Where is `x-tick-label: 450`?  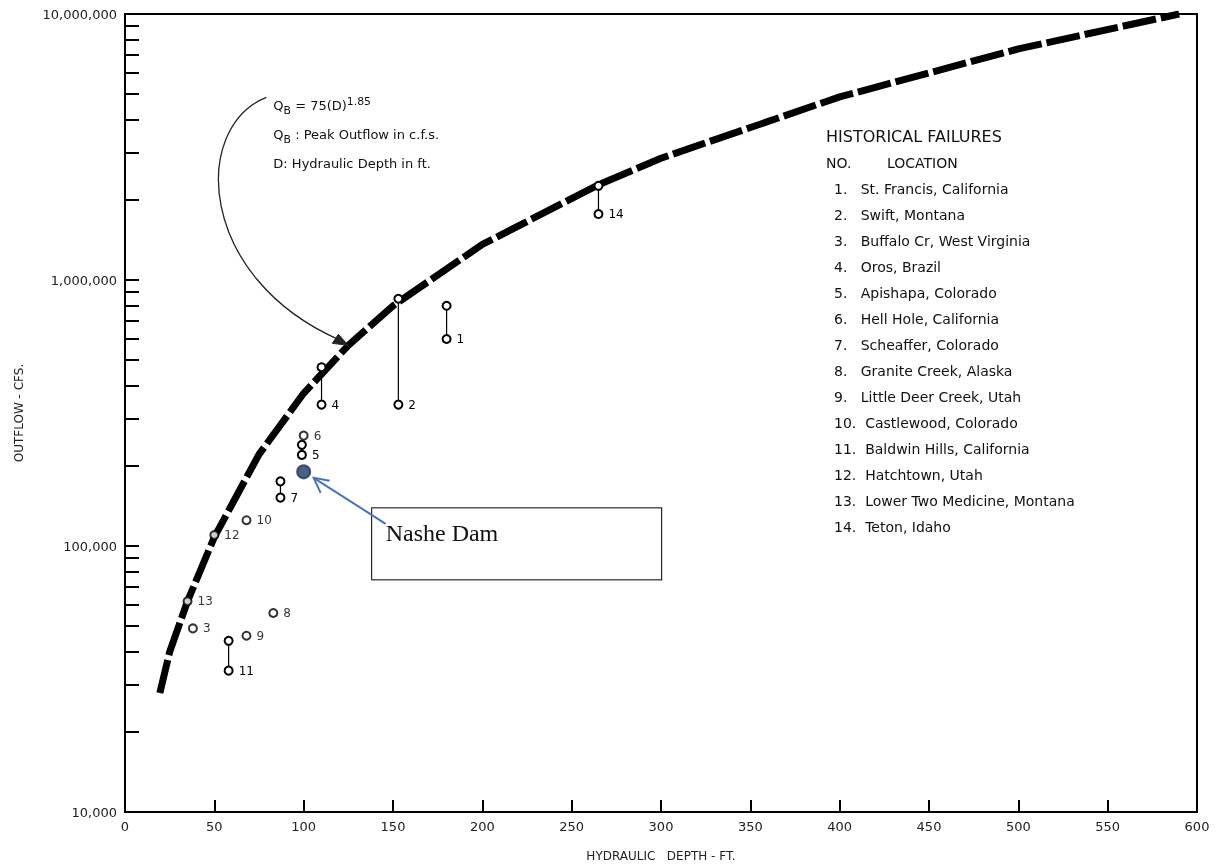
x-tick-label: 450 is located at coordinates (929, 826).